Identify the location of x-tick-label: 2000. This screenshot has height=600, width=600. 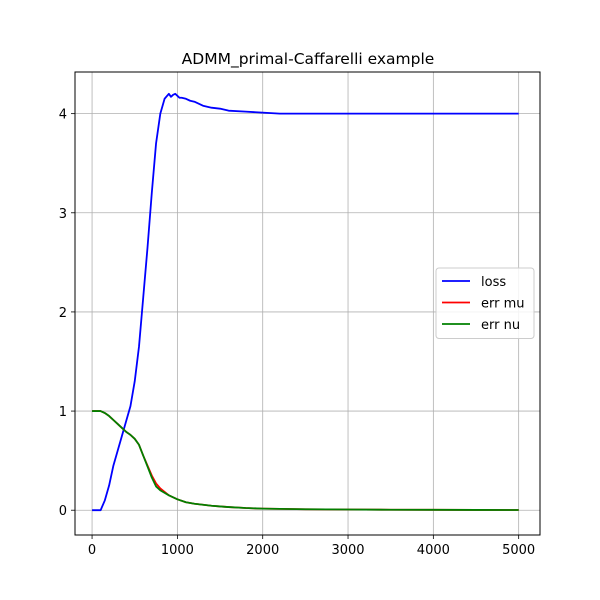
(262, 550).